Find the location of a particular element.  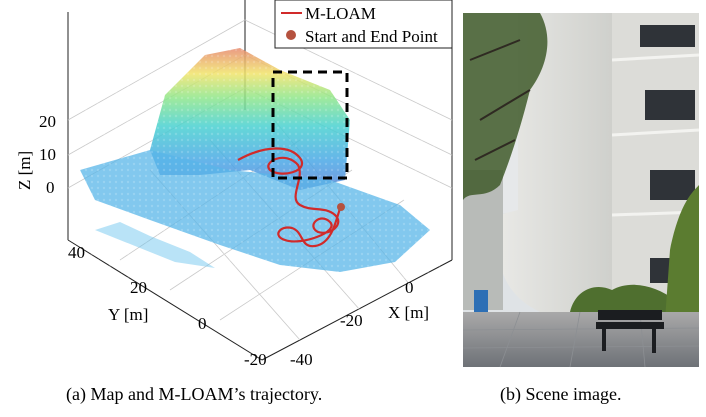

scene-floor is located at coordinates (581, 339).